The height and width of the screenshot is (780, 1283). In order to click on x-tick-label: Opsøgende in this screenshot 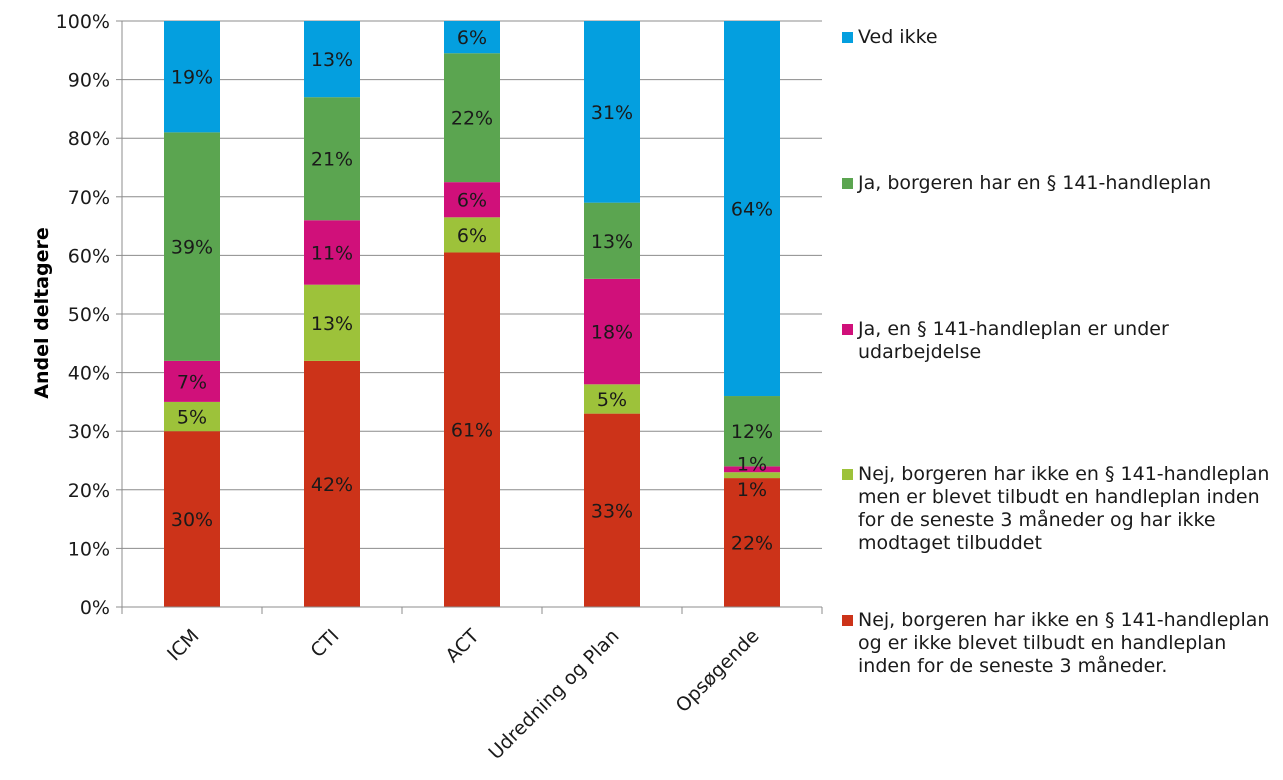, I will do `click(718, 671)`.